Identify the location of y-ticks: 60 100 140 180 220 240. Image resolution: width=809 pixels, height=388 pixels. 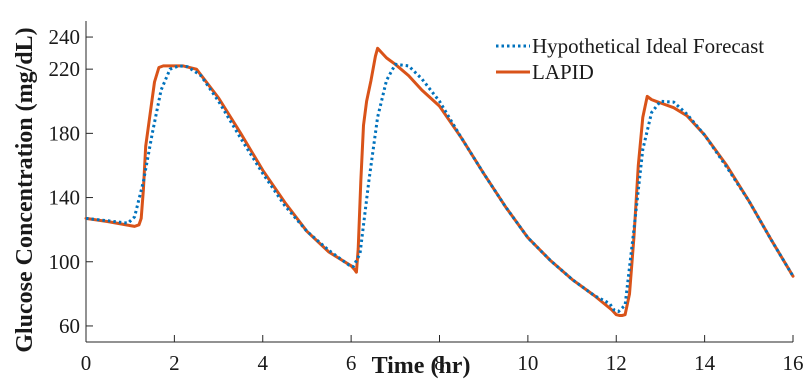
(71, 181).